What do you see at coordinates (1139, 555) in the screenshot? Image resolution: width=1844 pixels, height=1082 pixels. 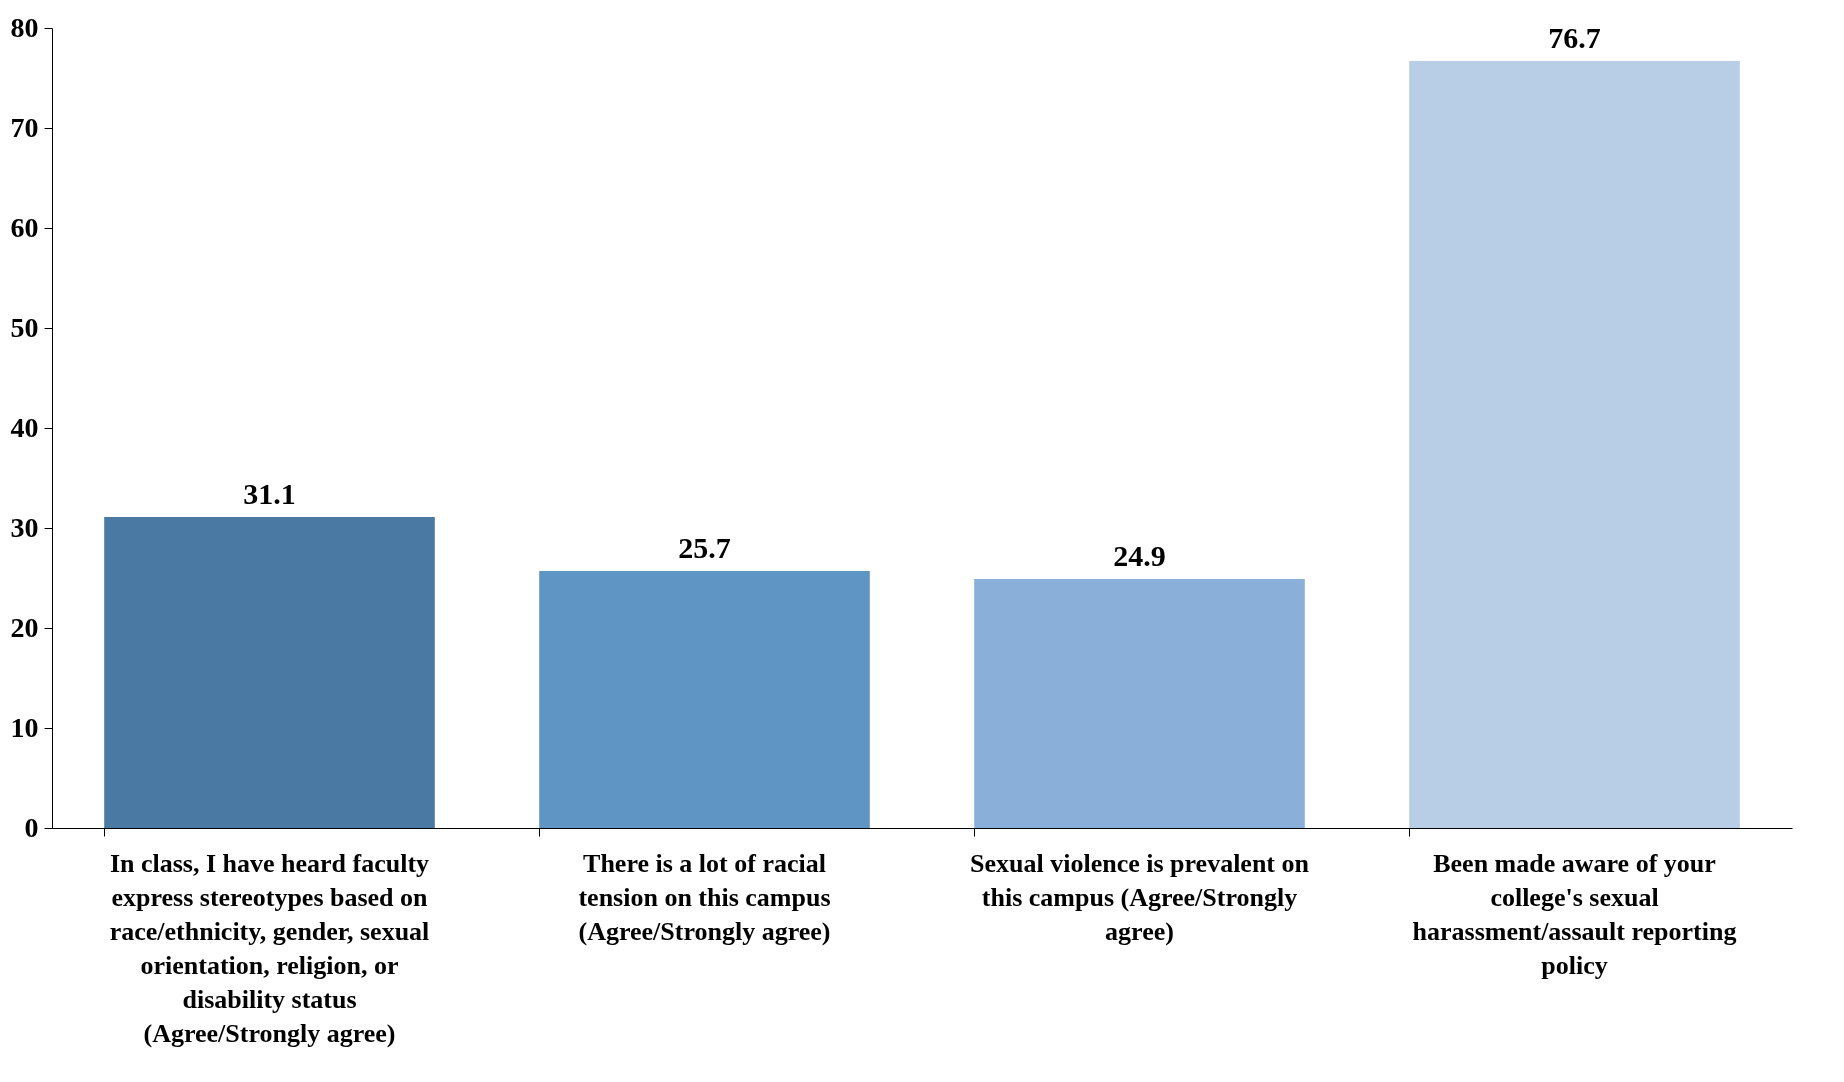 I see `data-label: 24.9` at bounding box center [1139, 555].